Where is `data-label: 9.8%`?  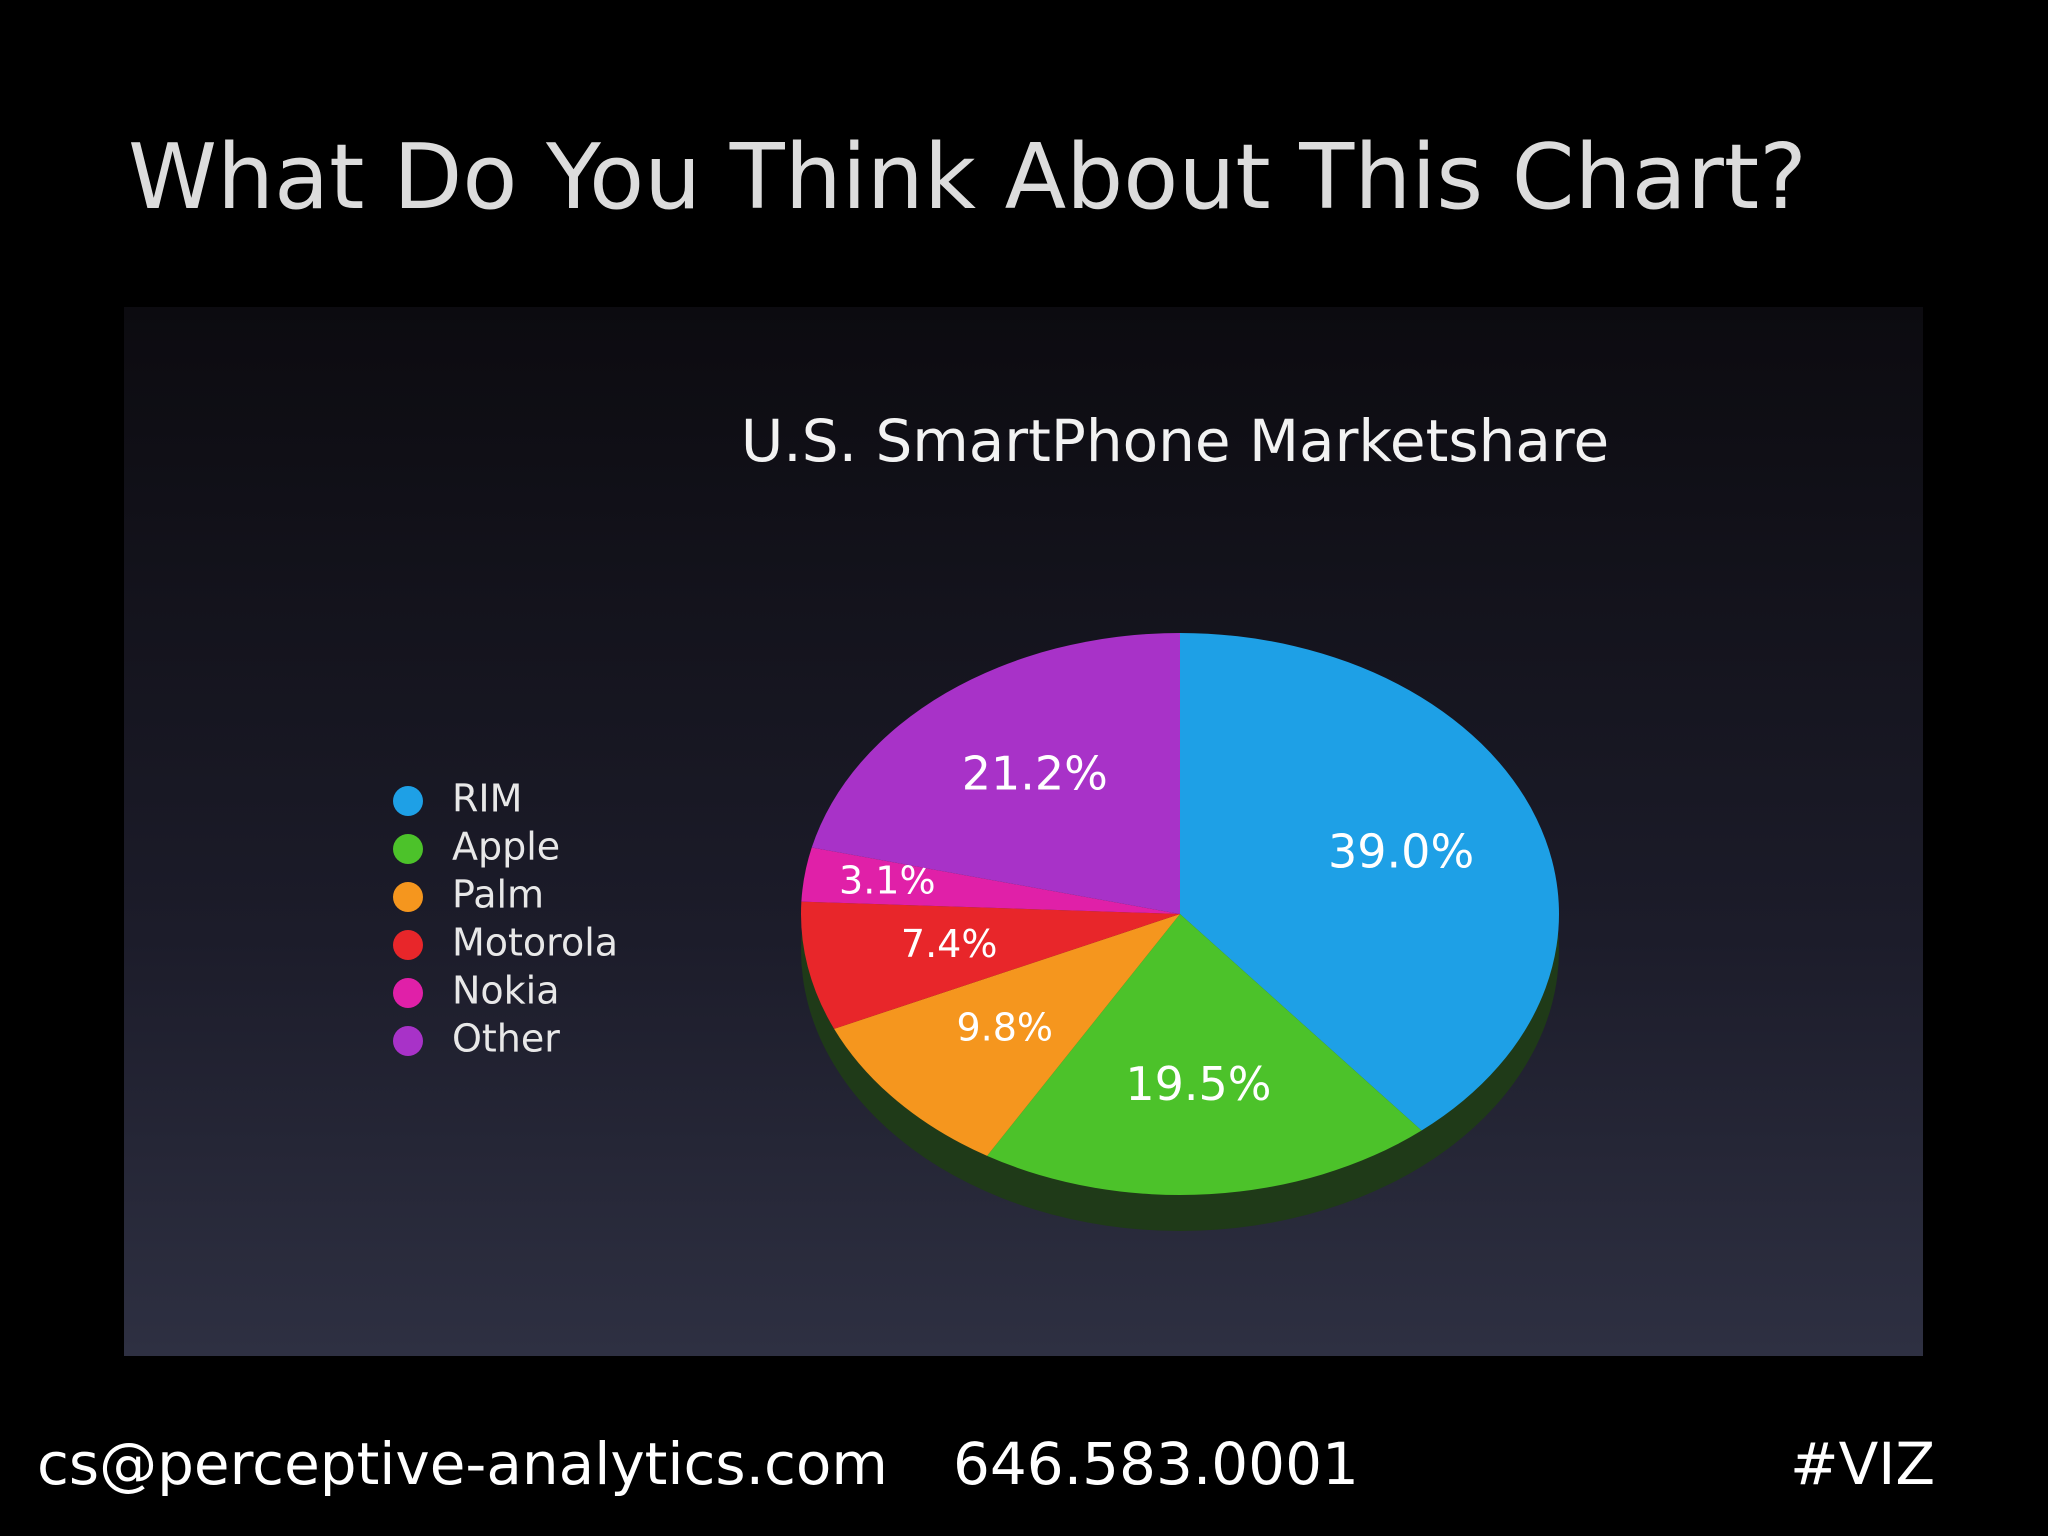
data-label: 9.8% is located at coordinates (1004, 1028).